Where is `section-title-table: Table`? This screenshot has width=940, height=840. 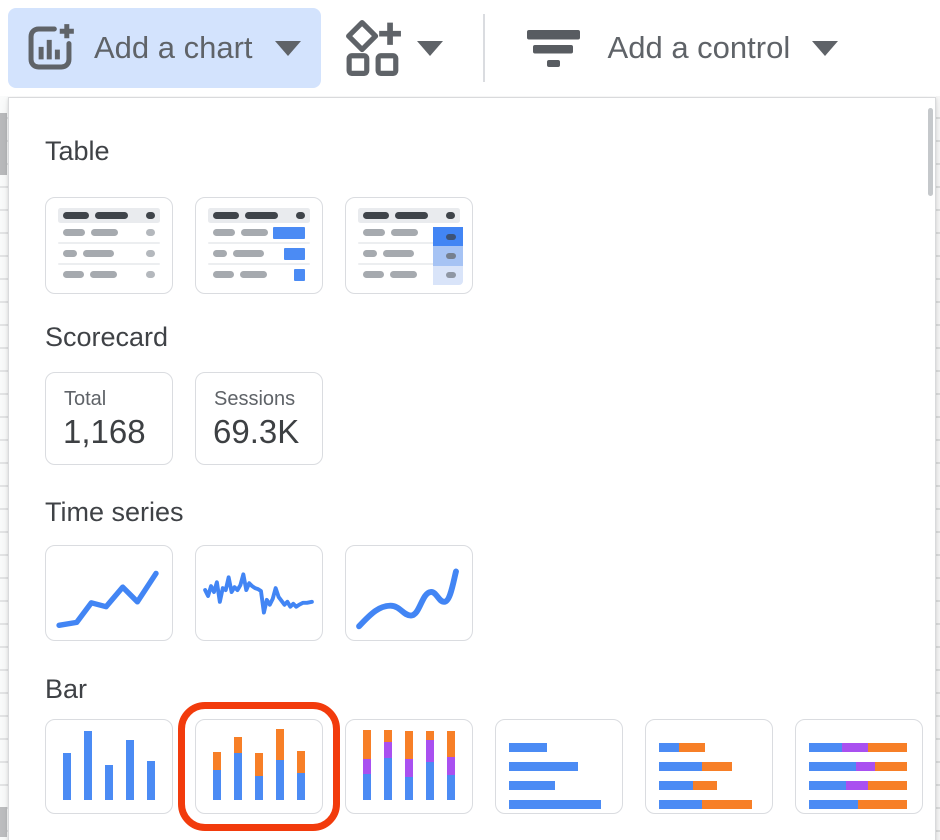 section-title-table: Table is located at coordinates (77, 151).